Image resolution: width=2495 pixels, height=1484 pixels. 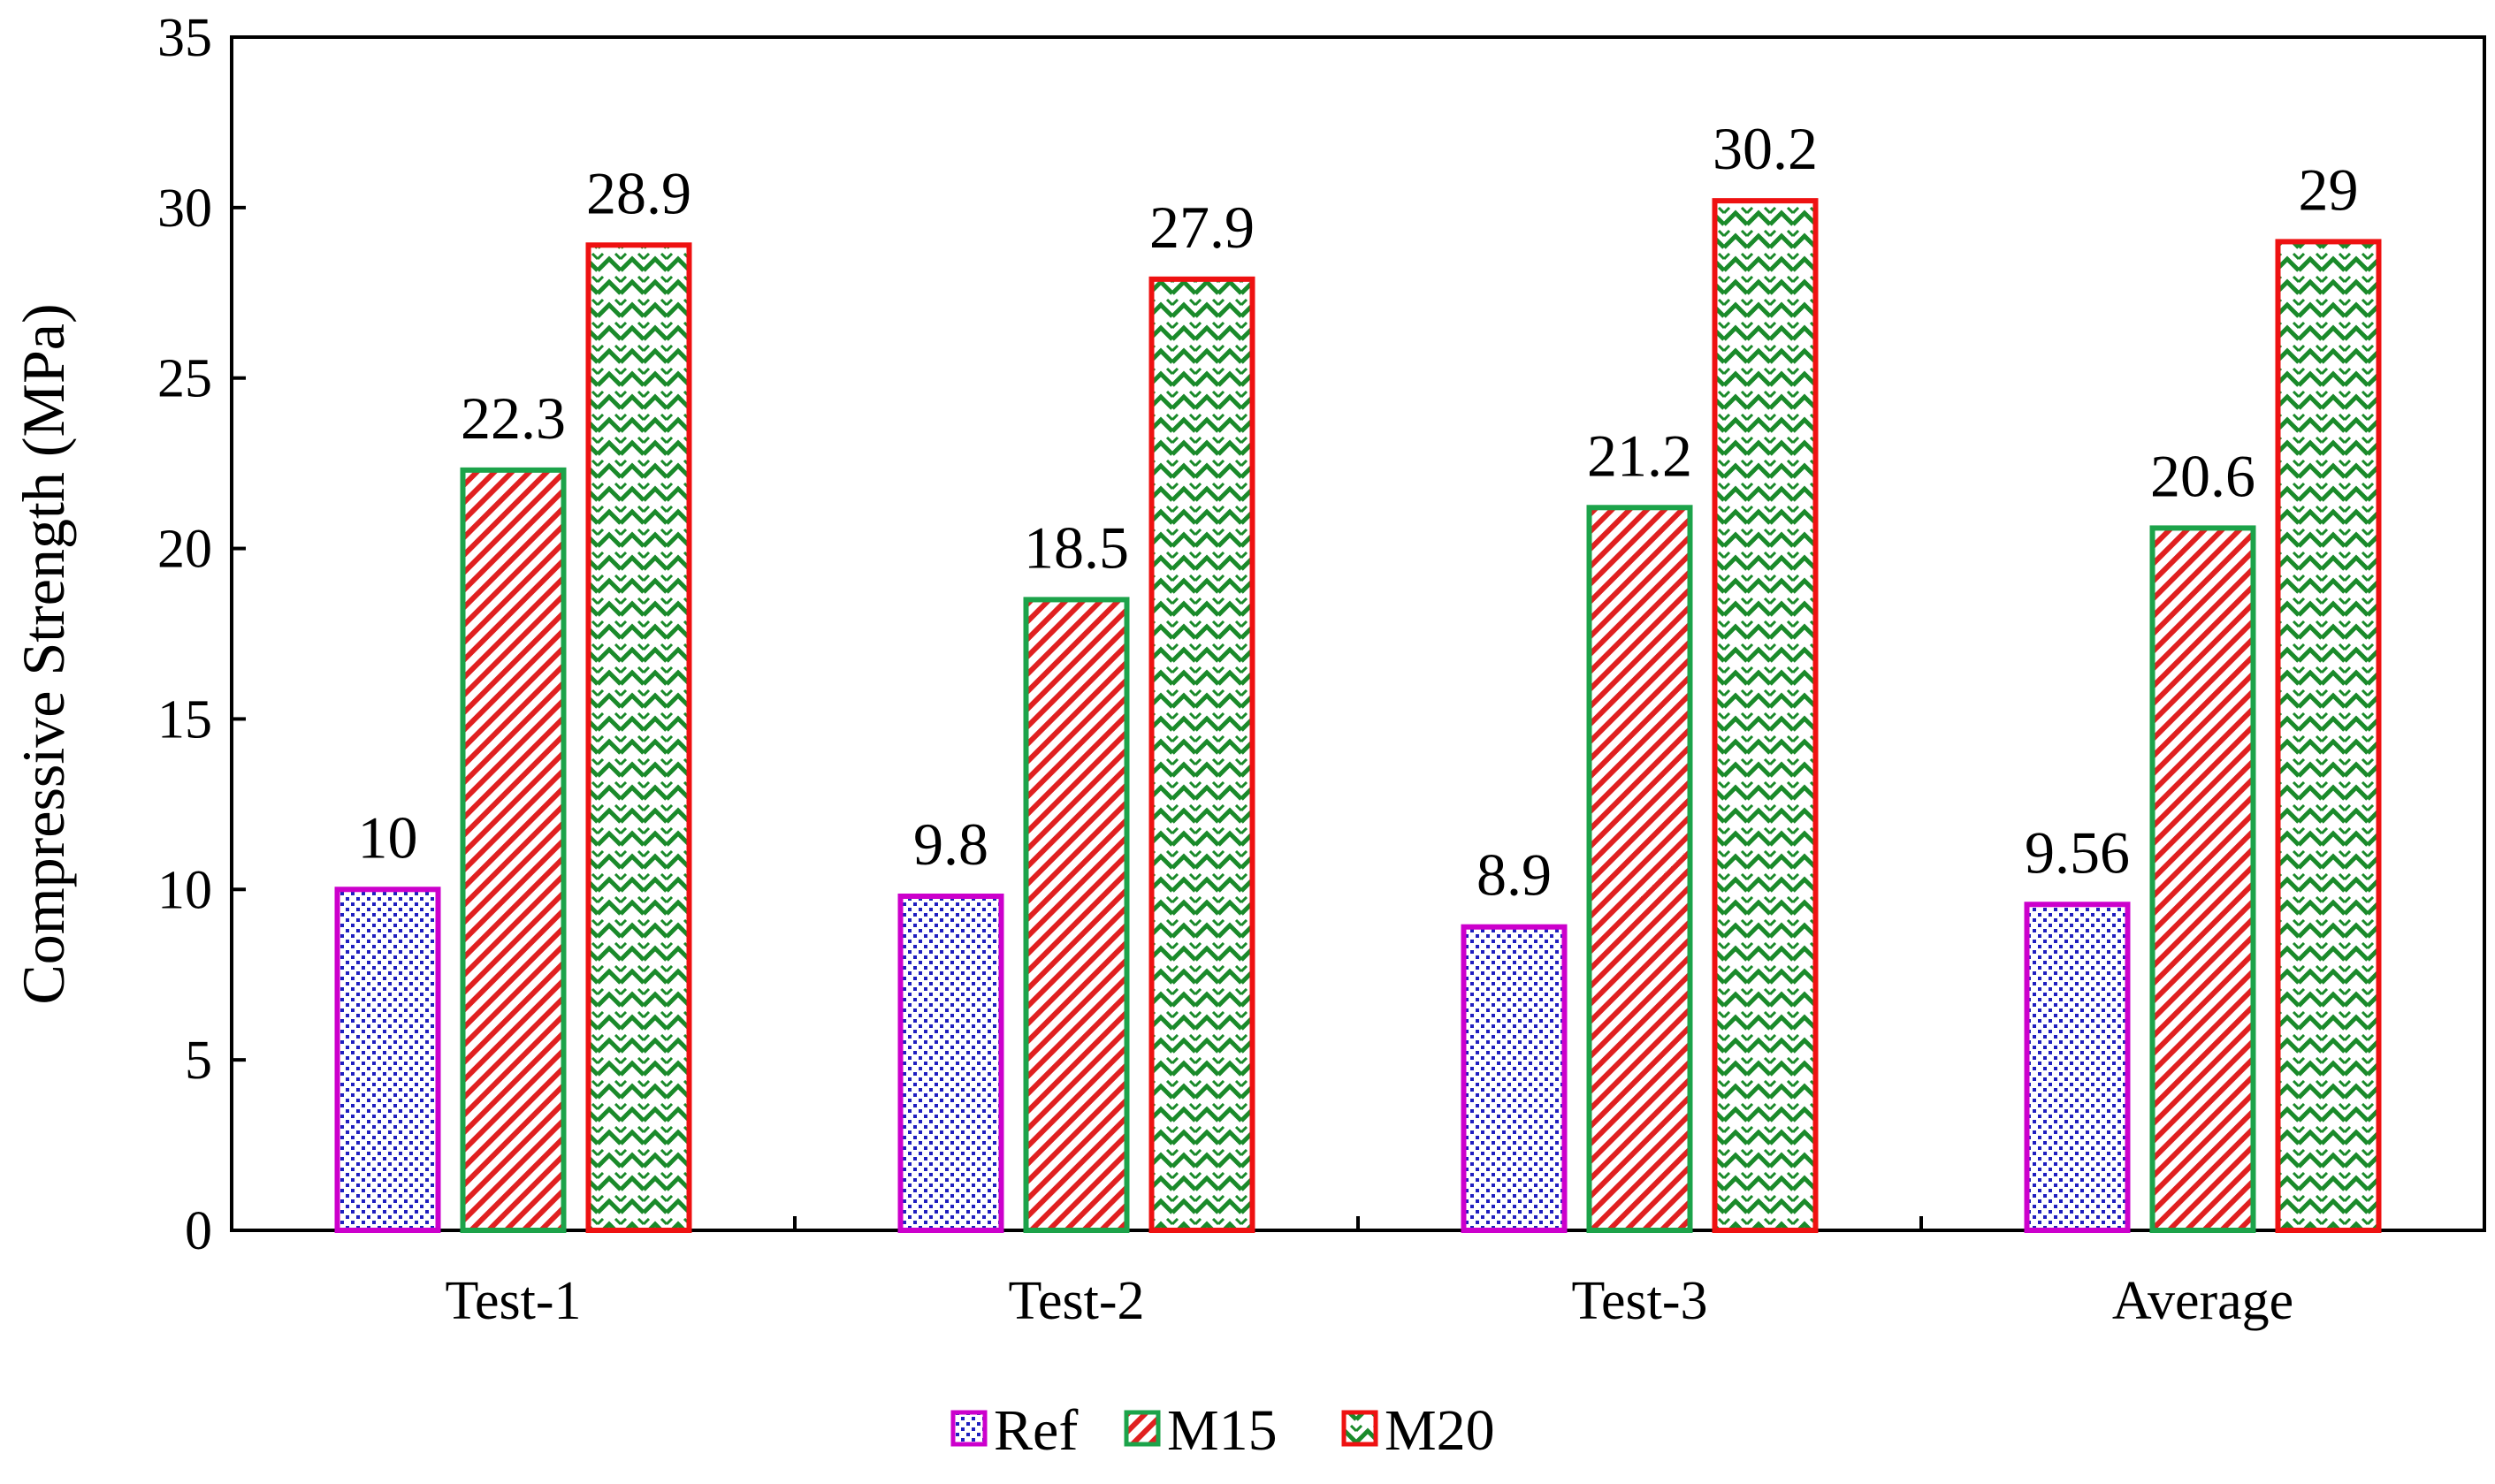 What do you see at coordinates (1639, 455) in the screenshot?
I see `data-label: 21.2` at bounding box center [1639, 455].